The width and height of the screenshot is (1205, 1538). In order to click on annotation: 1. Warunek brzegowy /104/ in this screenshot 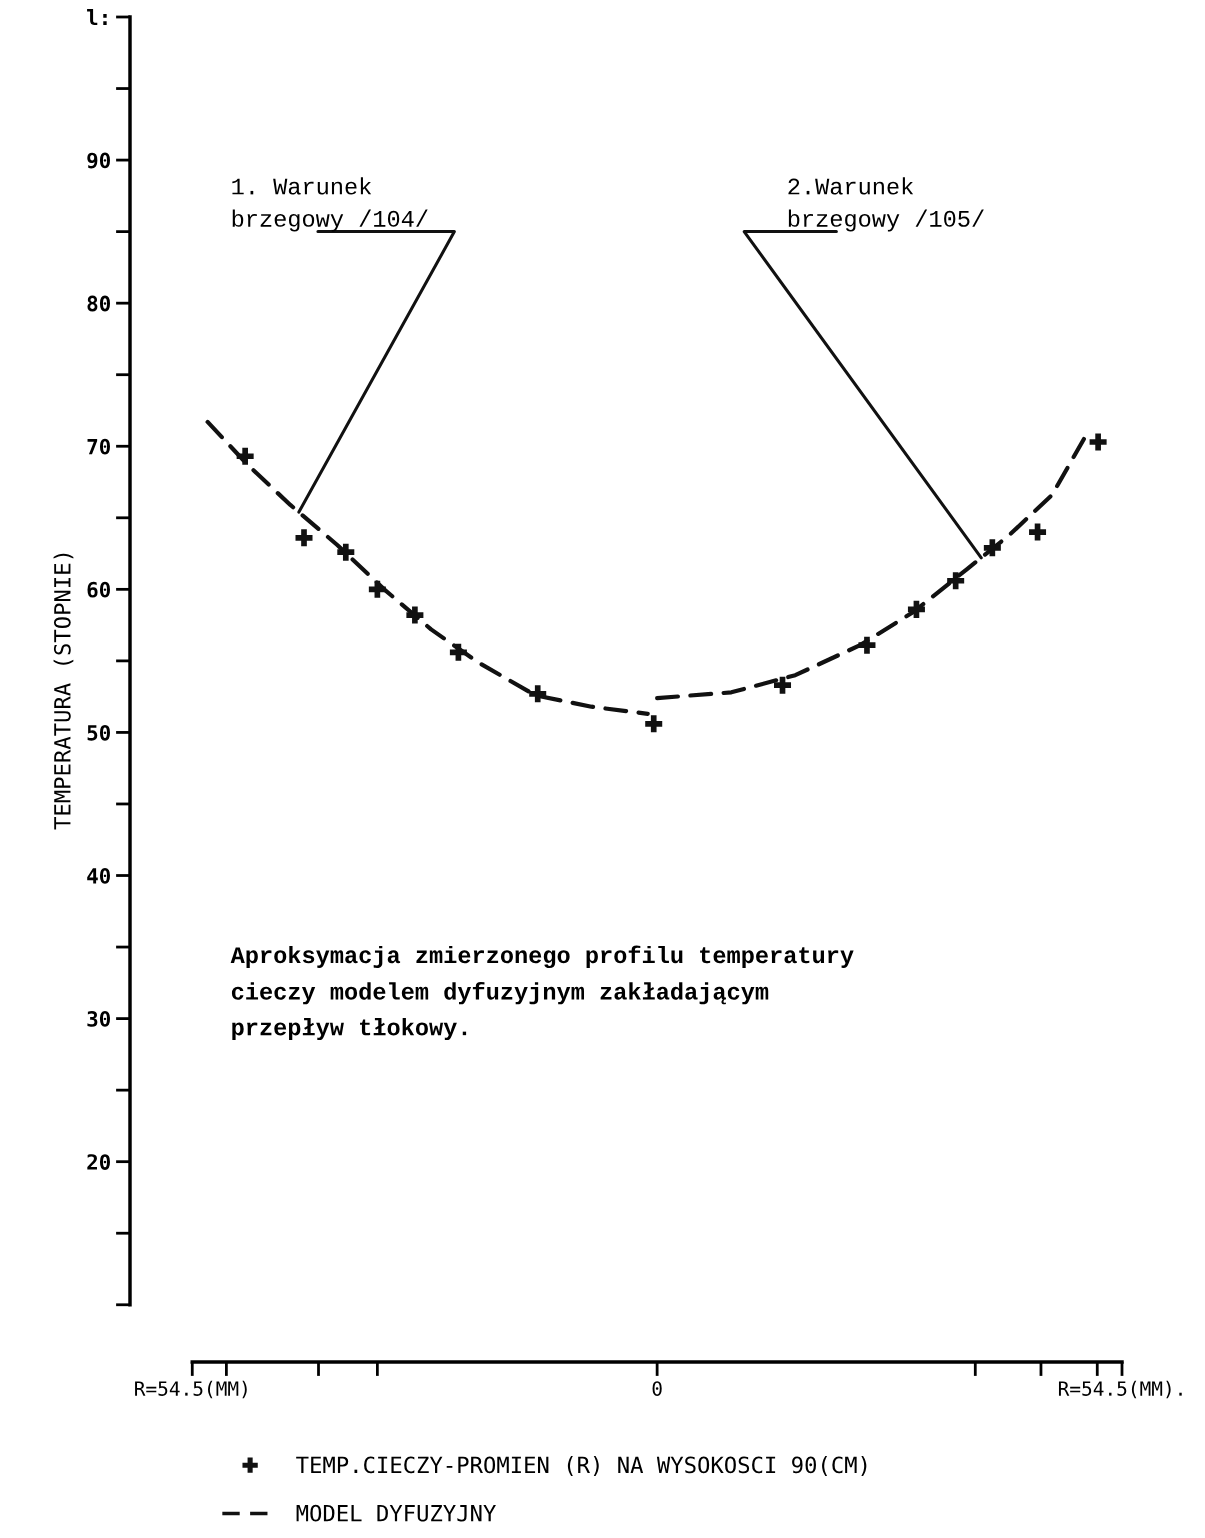, I will do `click(330, 204)`.